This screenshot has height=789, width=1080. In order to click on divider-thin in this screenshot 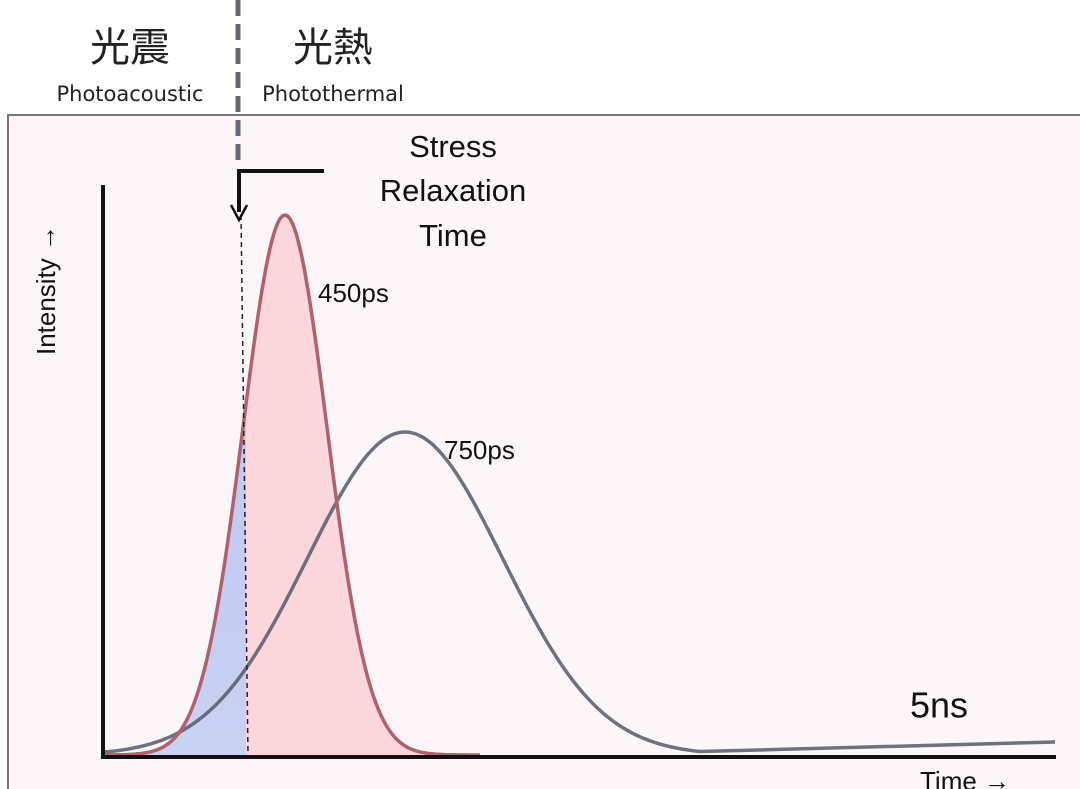, I will do `click(244, 485)`.